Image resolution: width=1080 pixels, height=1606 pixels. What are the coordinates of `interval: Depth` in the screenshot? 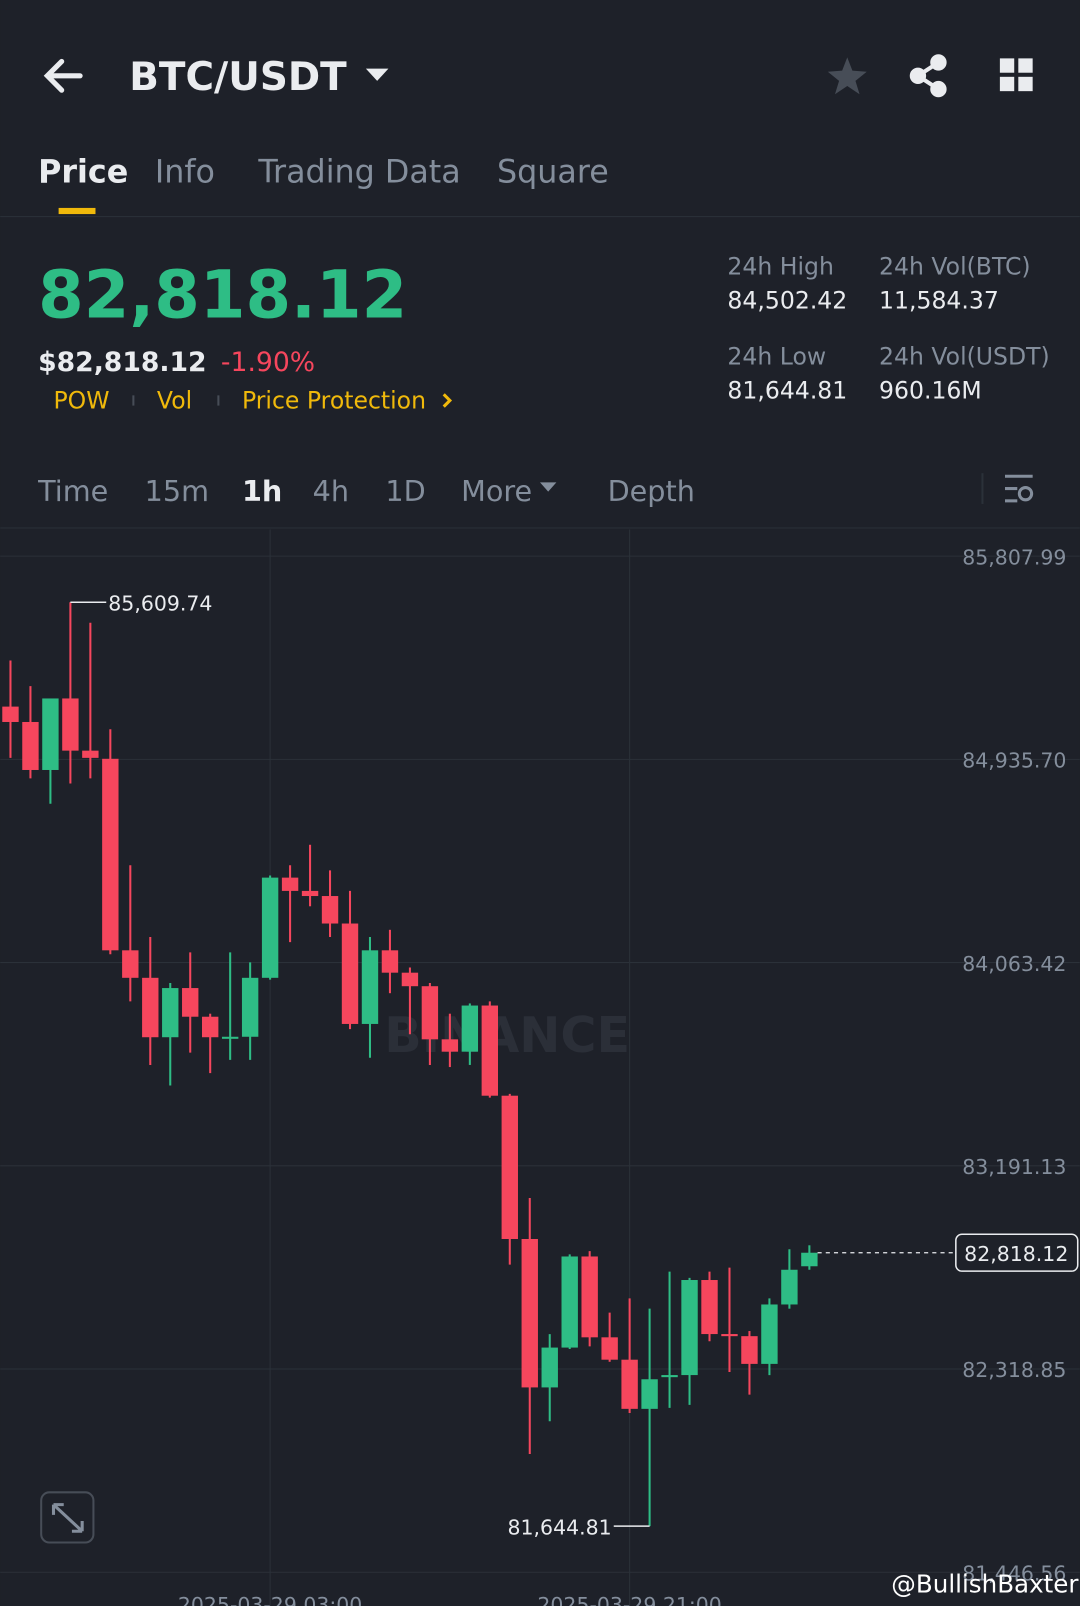 It's located at (651, 491).